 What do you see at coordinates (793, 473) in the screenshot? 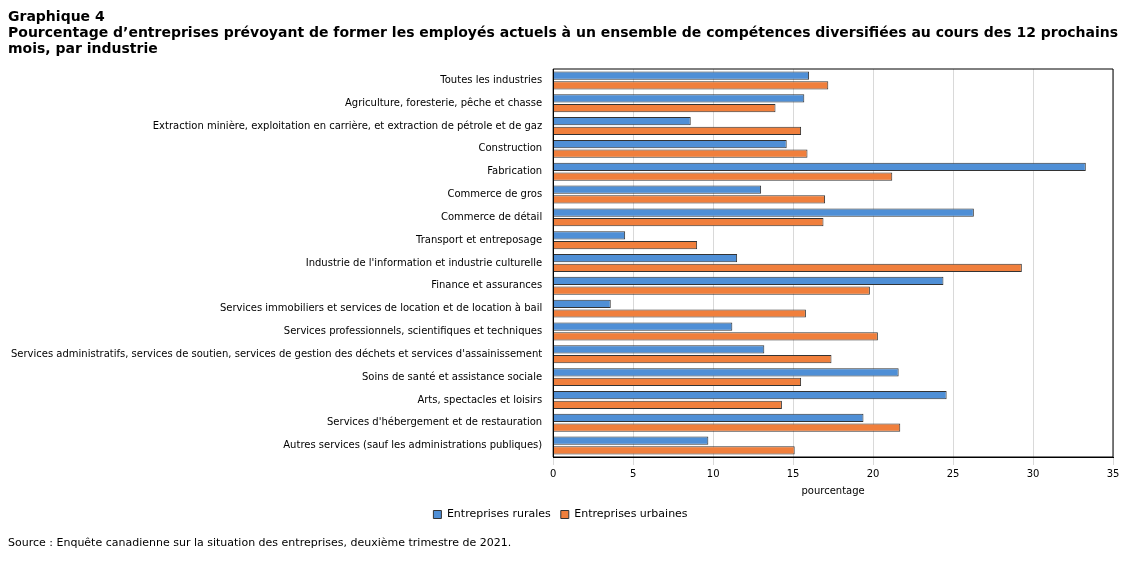
I see `x-tick-label: 15` at bounding box center [793, 473].